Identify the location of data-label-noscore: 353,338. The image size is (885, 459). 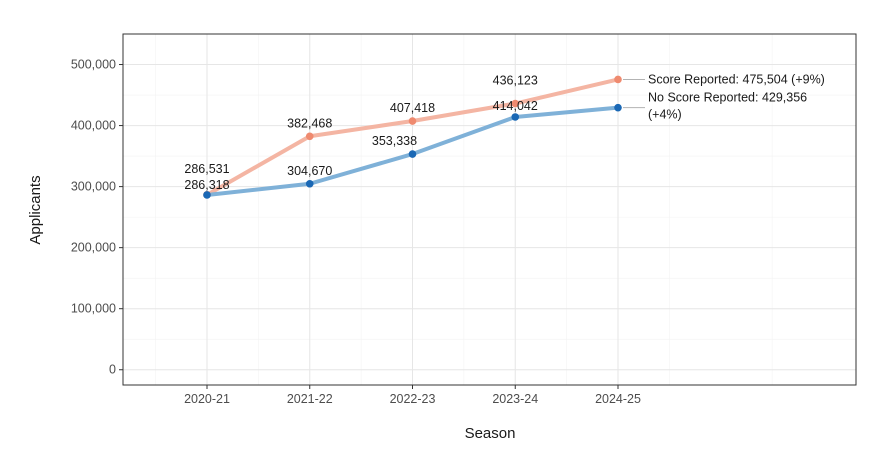
(394, 141).